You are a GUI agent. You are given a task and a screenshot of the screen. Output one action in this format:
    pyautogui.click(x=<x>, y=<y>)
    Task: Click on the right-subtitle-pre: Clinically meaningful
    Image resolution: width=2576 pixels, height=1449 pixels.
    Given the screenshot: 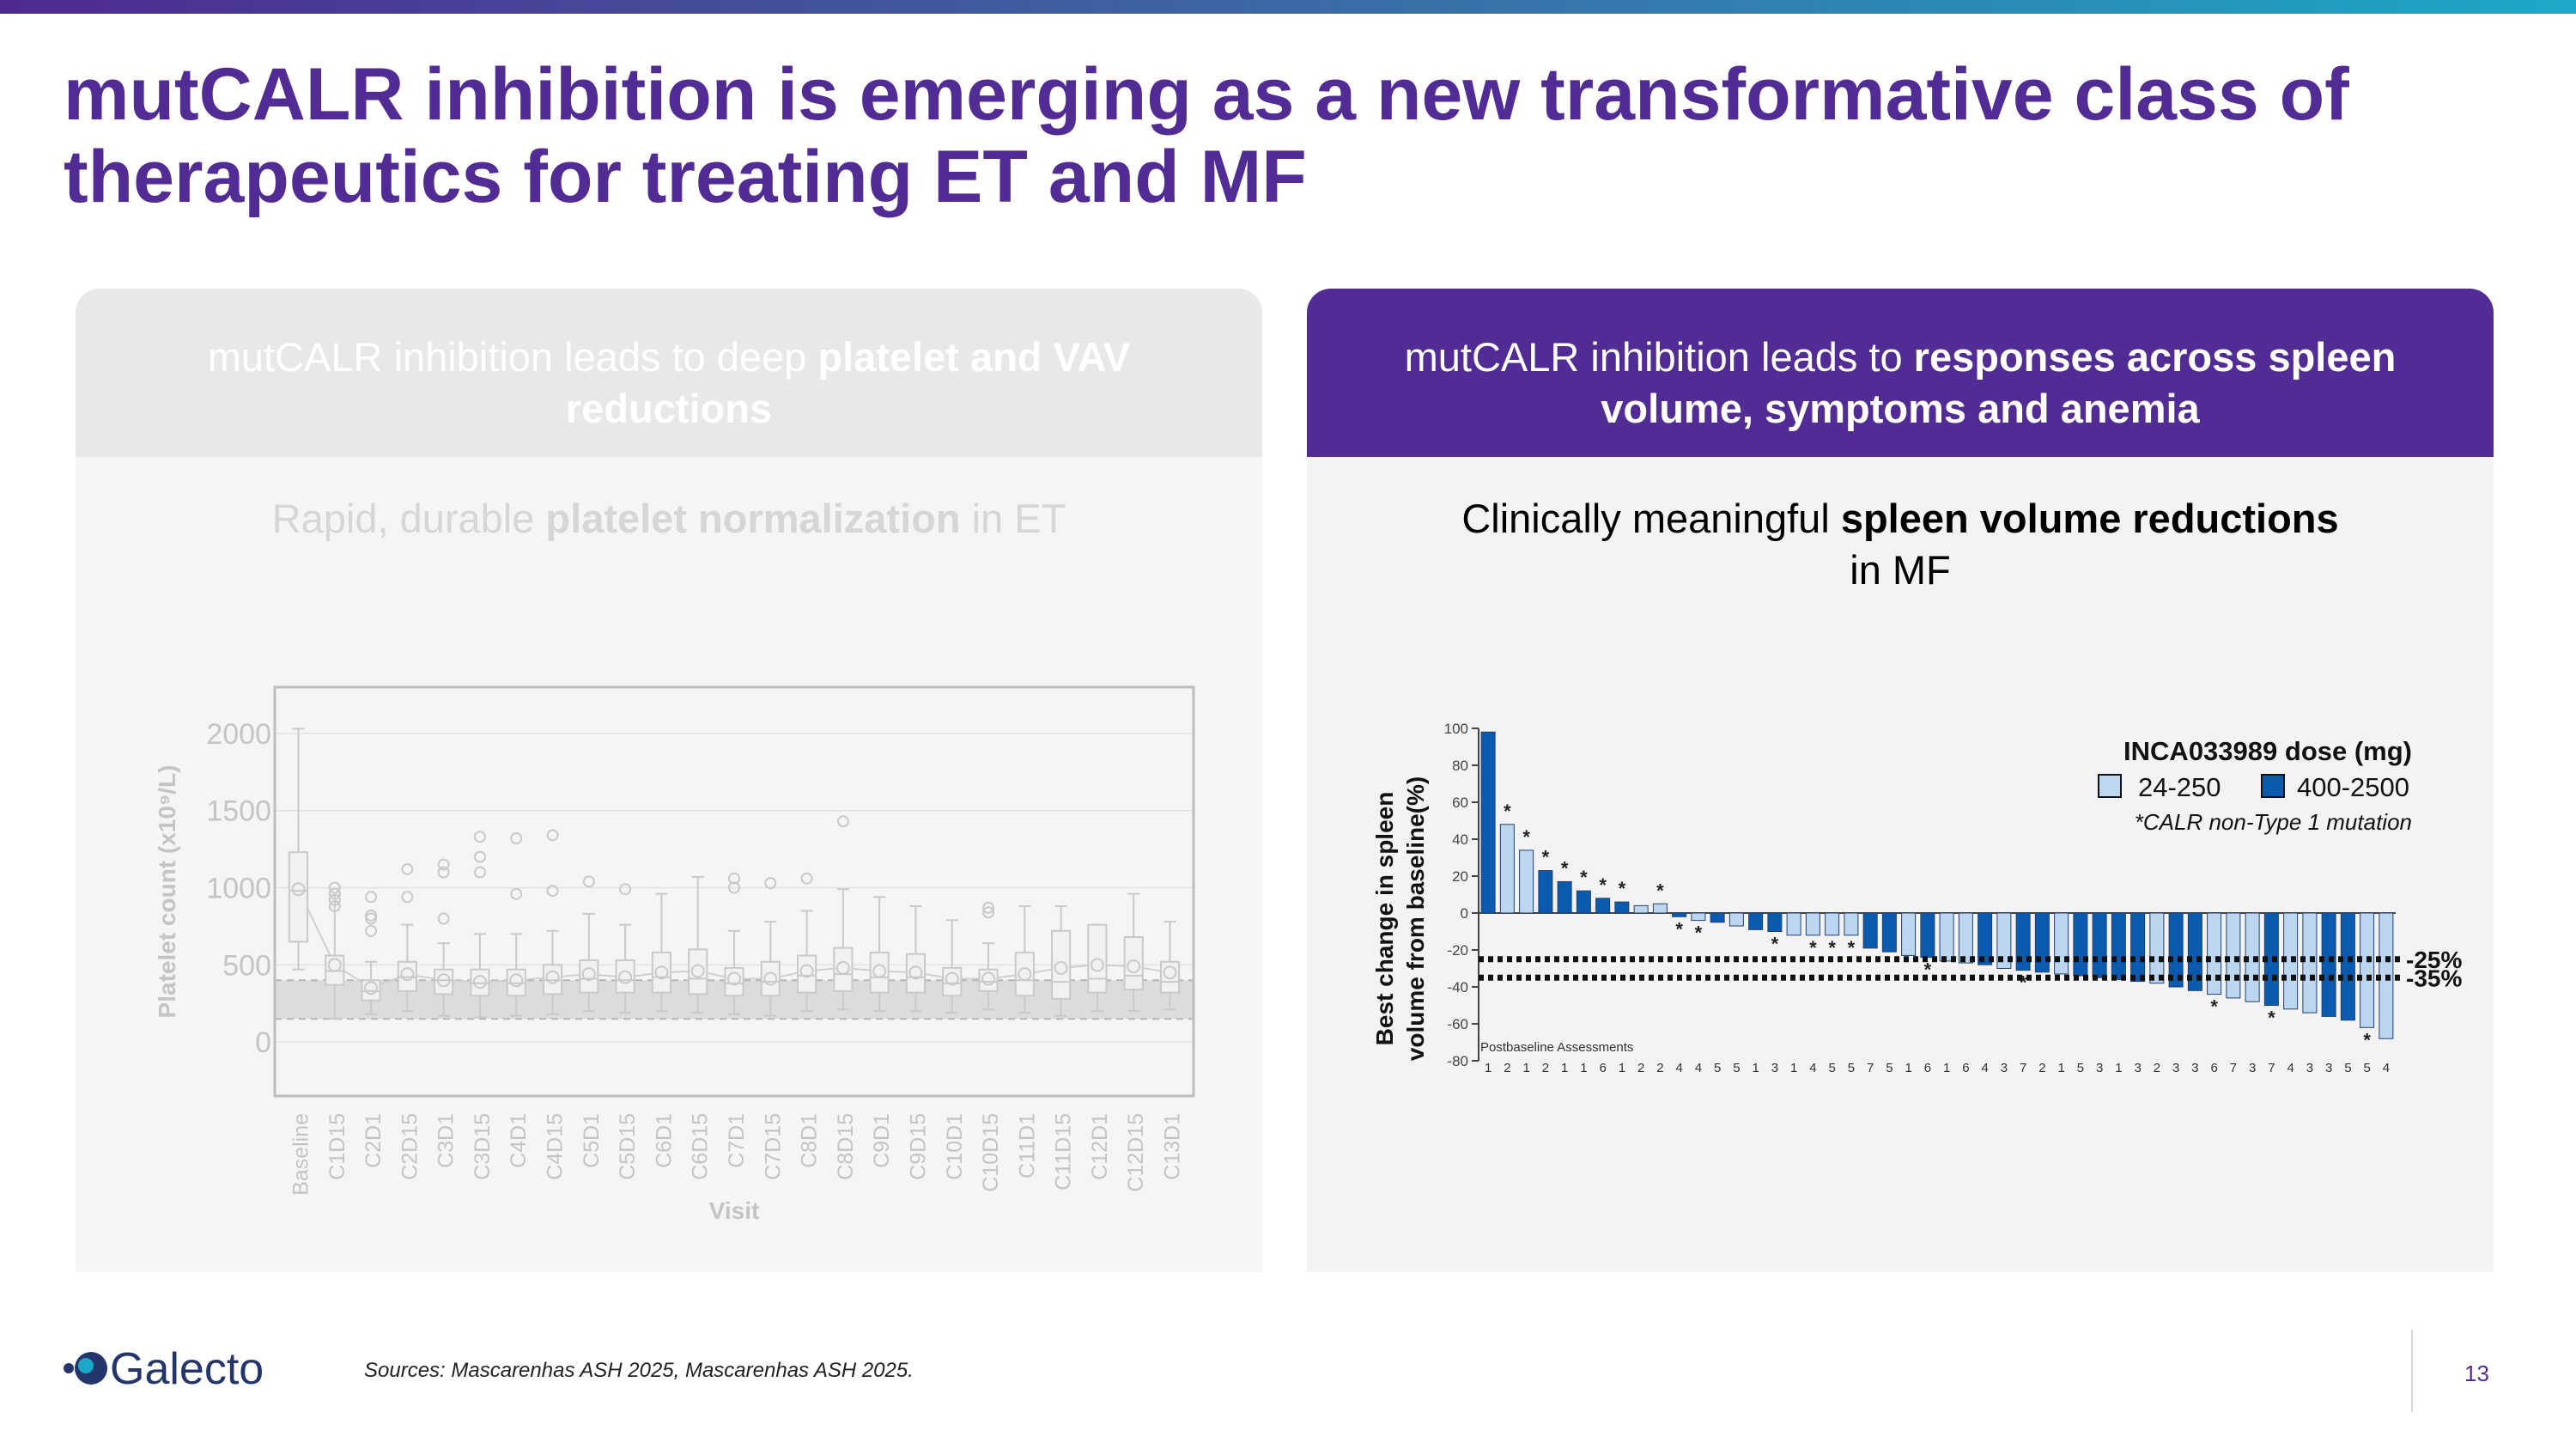 What is the action you would take?
    pyautogui.click(x=1651, y=518)
    